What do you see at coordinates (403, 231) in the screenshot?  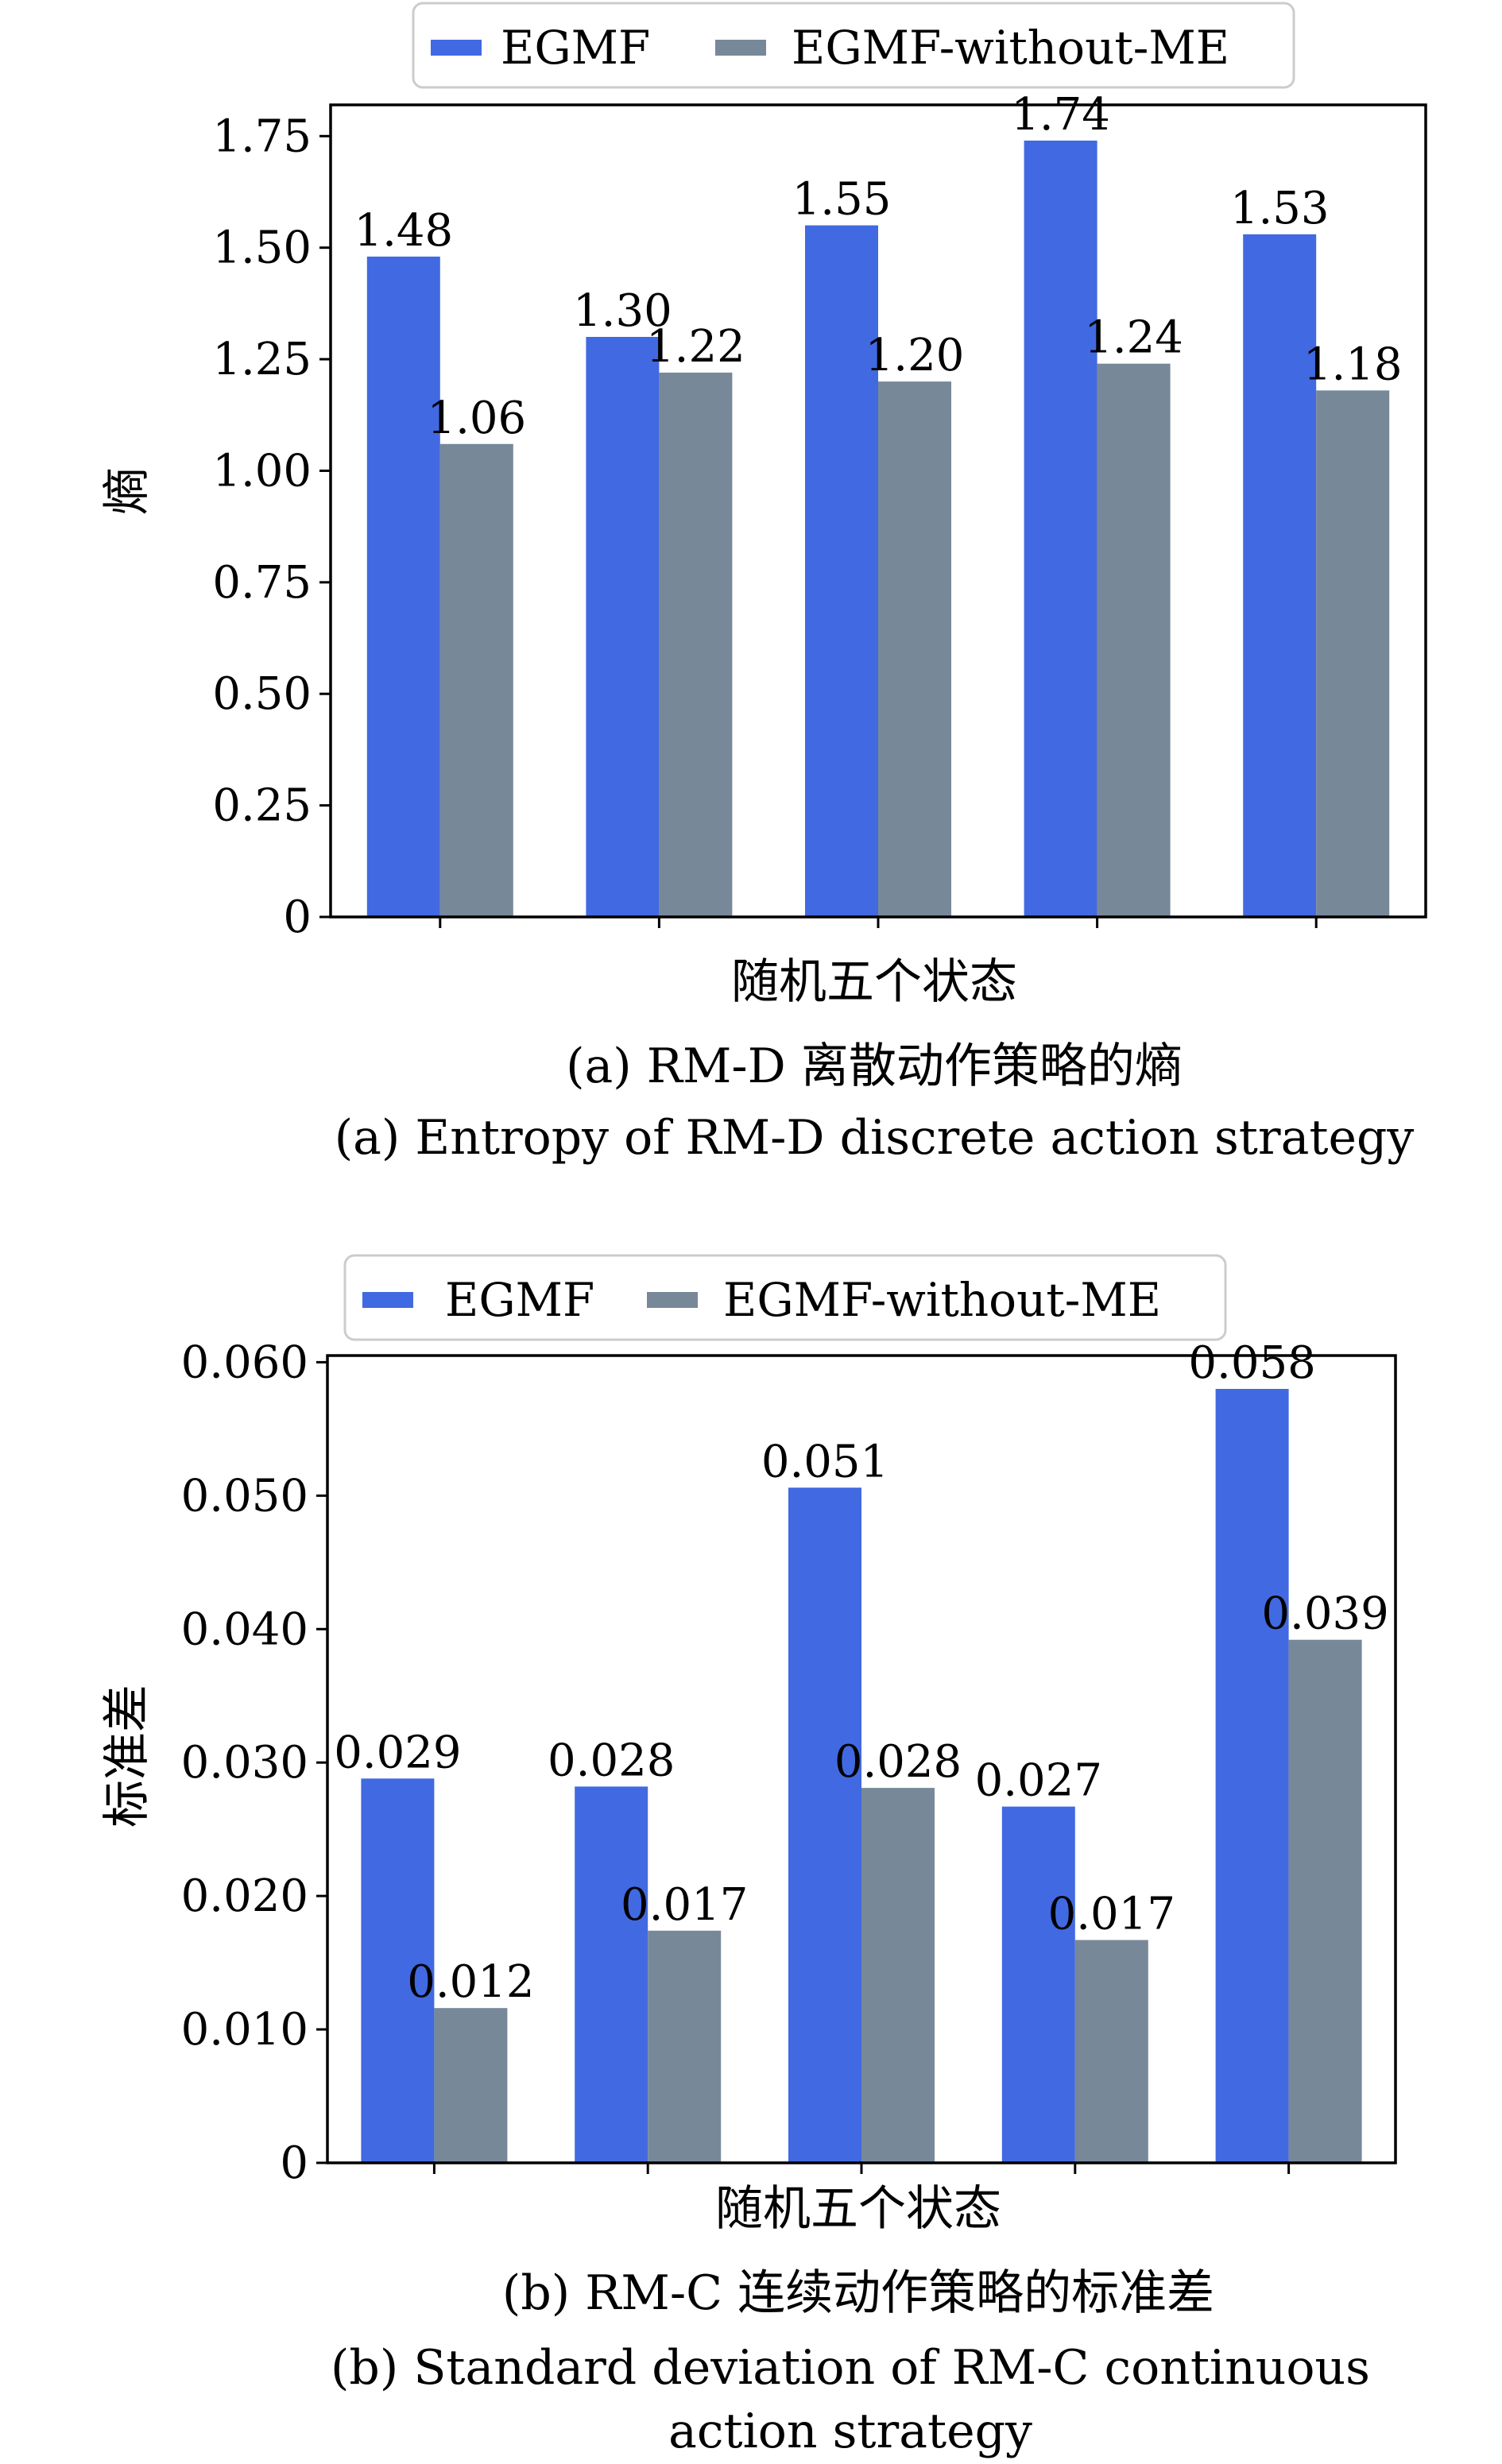 I see `data-label: 1.48` at bounding box center [403, 231].